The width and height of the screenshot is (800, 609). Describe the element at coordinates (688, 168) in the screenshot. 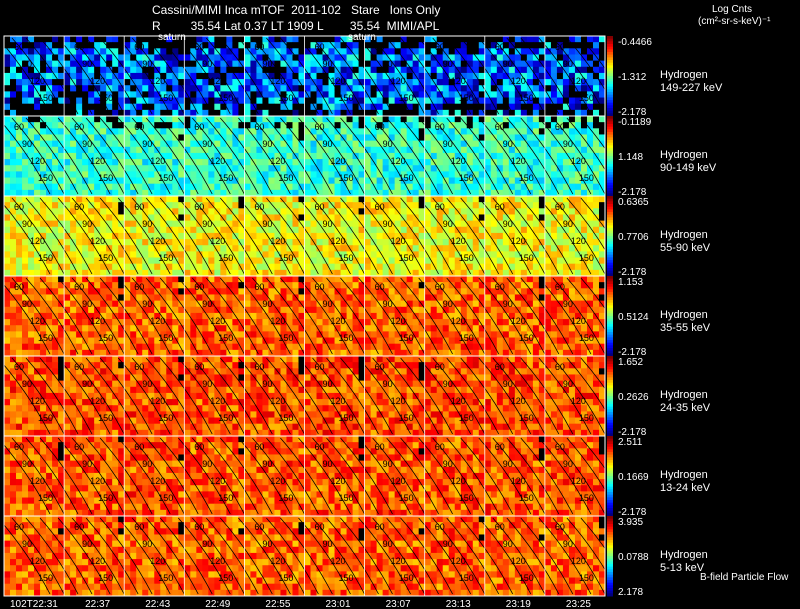

I see `panel-energy-label: 90-149 keV` at that location.